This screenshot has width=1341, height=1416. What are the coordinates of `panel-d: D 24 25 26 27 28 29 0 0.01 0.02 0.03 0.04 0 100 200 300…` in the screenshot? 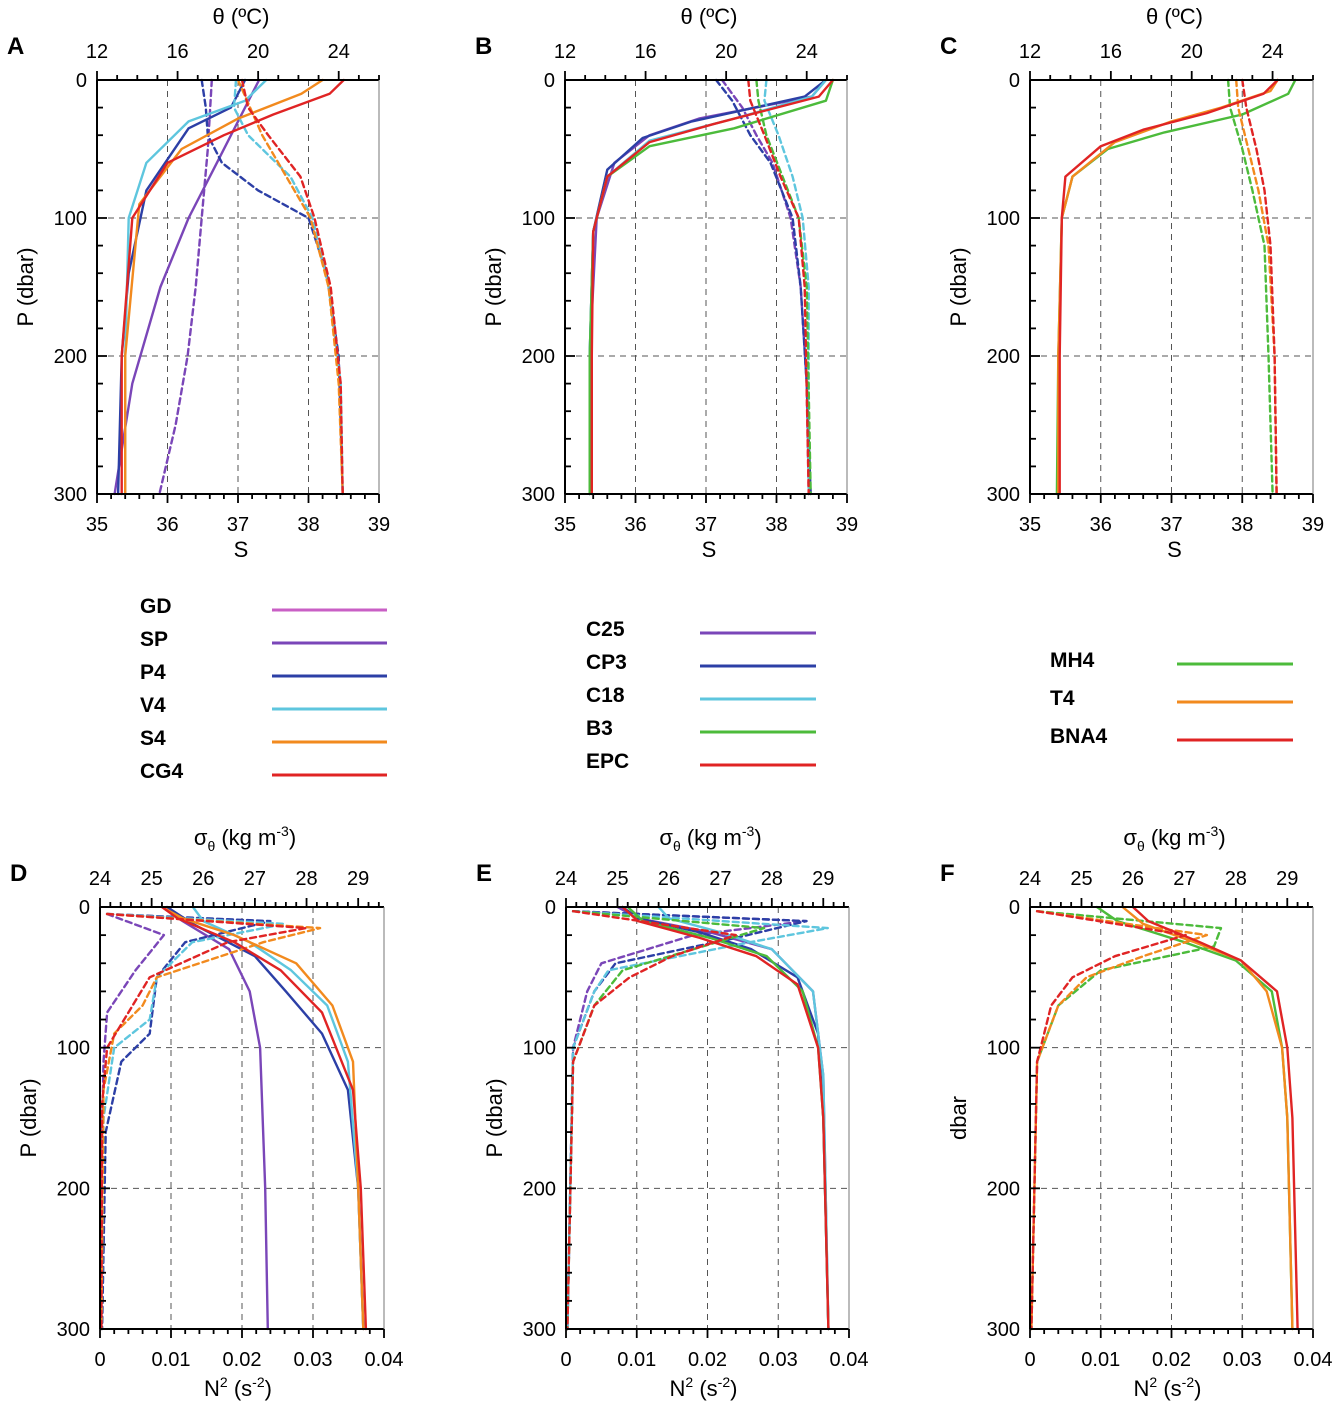 It's located at (206, 1112).